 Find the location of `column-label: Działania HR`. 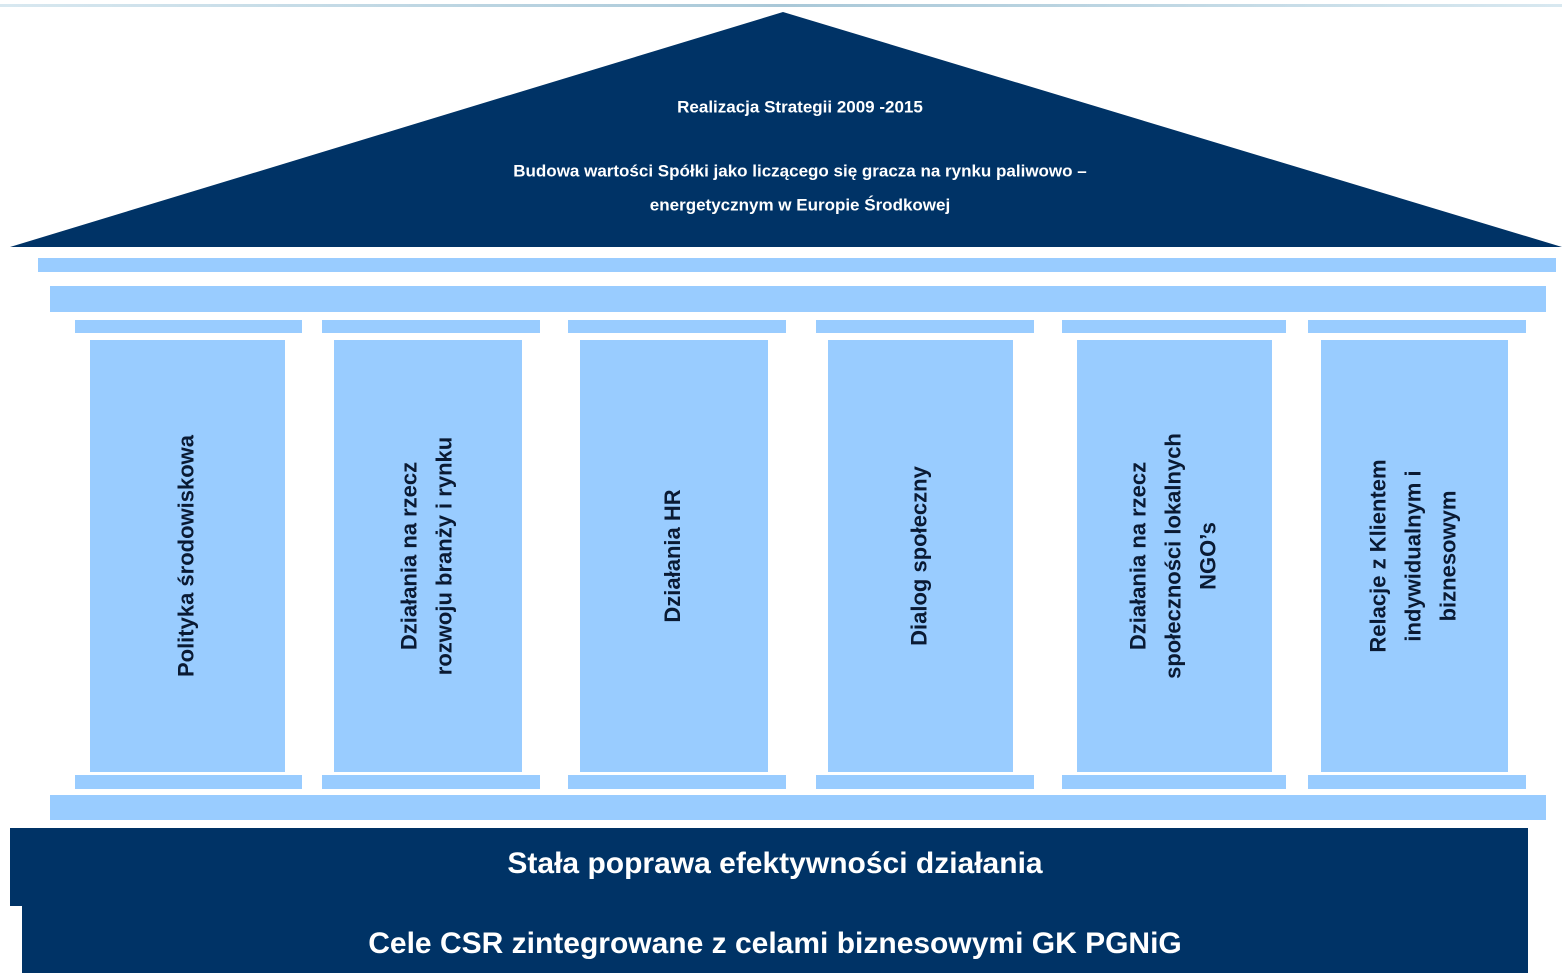

column-label: Działania HR is located at coordinates (672, 555).